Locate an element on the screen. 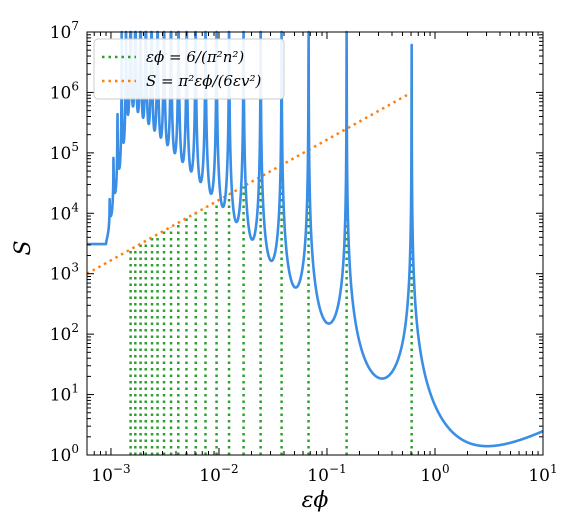 Image resolution: width=581 pixels, height=532 pixels. y-tick-label: 10⁷ is located at coordinates (64, 31).